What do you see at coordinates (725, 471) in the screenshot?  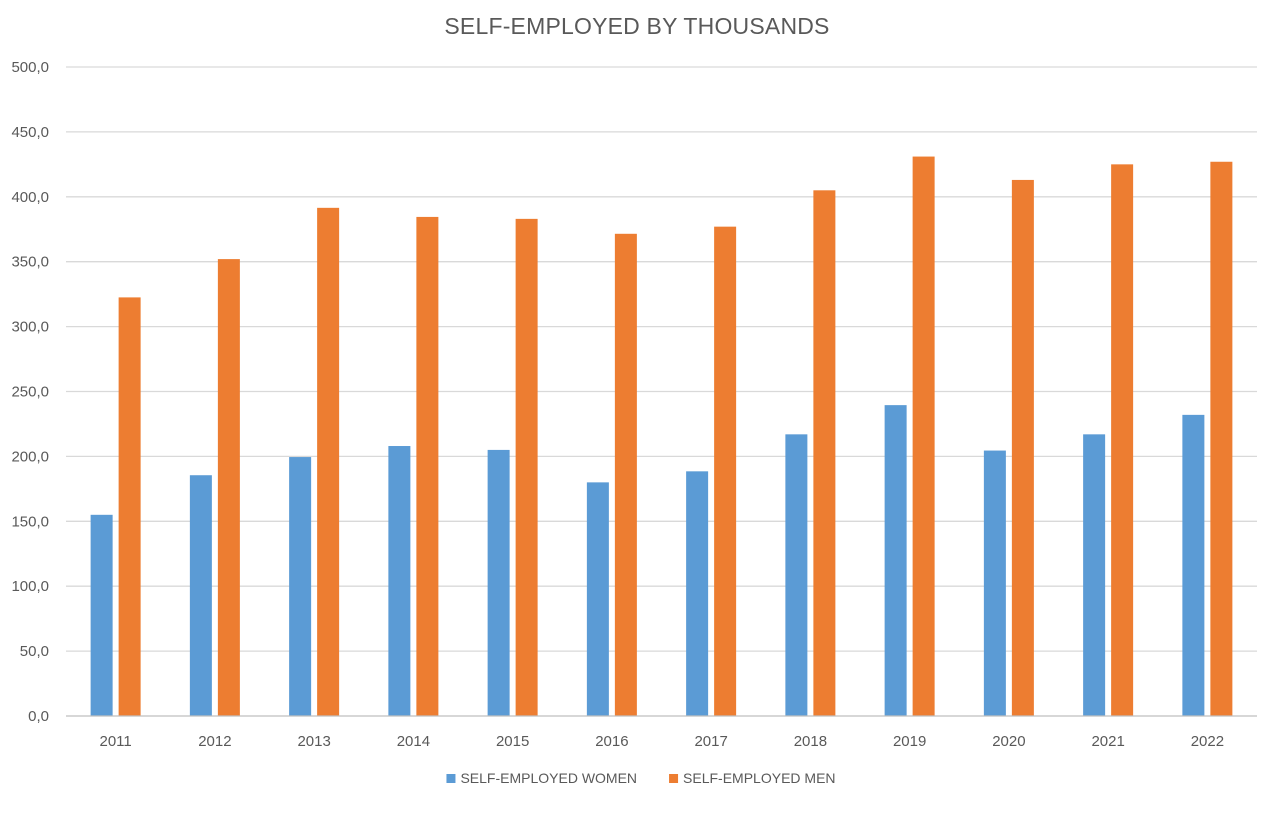 I see `bar-men-2017` at bounding box center [725, 471].